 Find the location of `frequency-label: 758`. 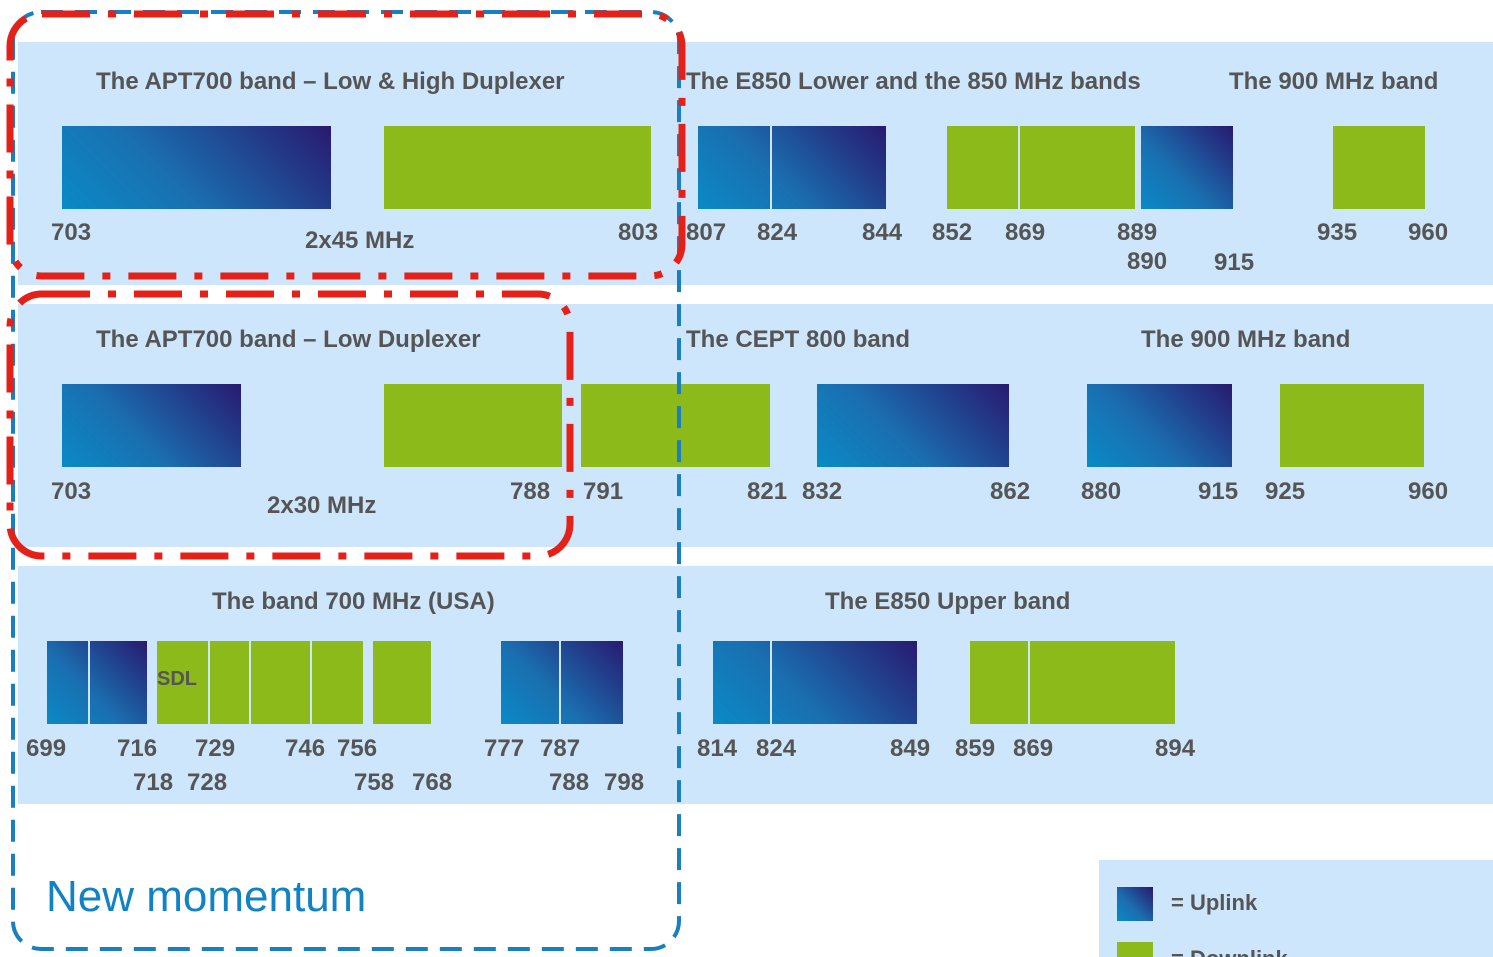

frequency-label: 758 is located at coordinates (374, 782).